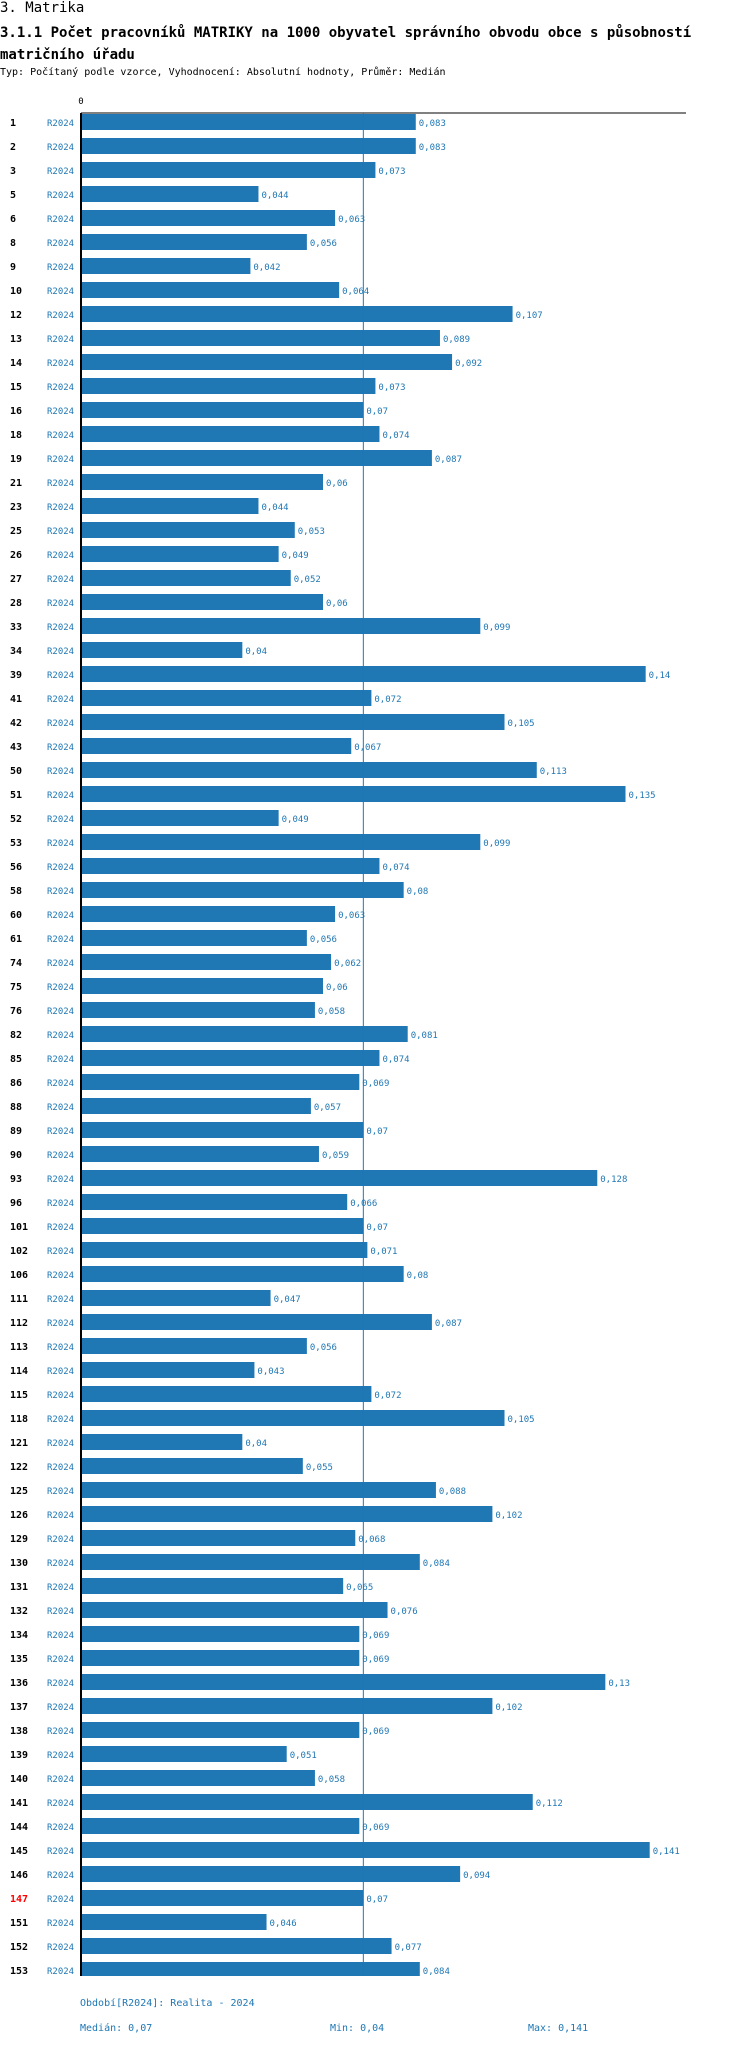  What do you see at coordinates (16, 603) in the screenshot?
I see `category-label: 28` at bounding box center [16, 603].